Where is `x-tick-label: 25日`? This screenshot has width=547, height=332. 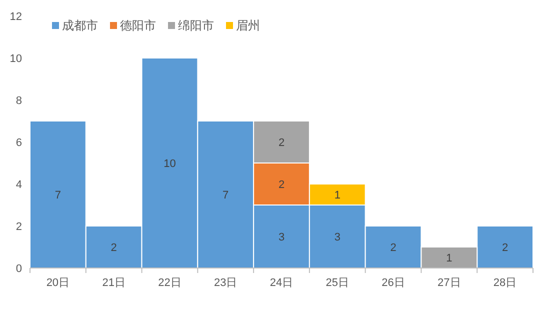 x-tick-label: 25日 is located at coordinates (338, 283).